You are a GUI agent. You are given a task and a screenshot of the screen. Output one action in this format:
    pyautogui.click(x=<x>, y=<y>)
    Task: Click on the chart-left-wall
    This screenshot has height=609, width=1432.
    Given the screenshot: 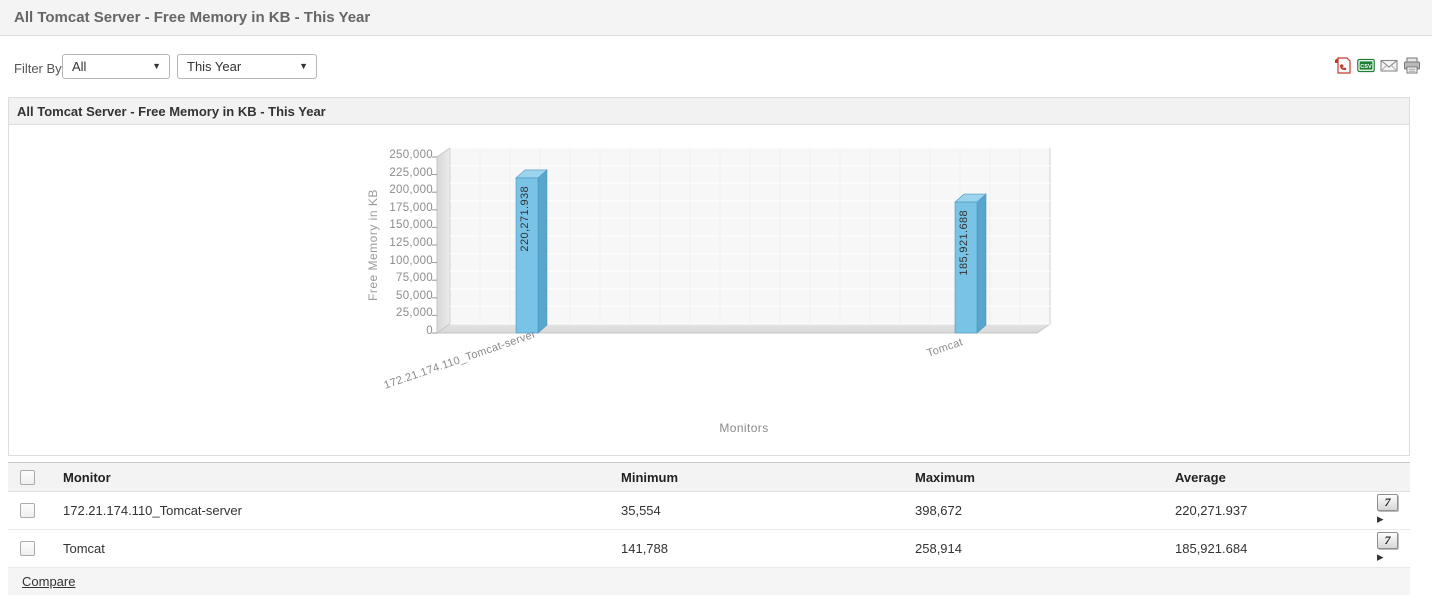 What is the action you would take?
    pyautogui.click(x=443, y=240)
    